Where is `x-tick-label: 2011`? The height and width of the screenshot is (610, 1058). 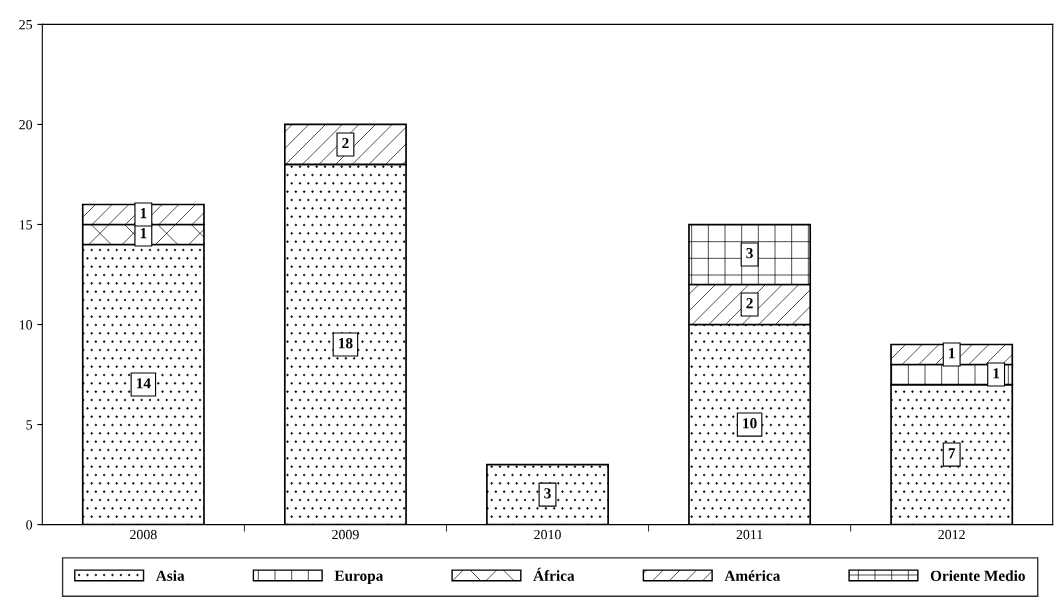 x-tick-label: 2011 is located at coordinates (749, 534).